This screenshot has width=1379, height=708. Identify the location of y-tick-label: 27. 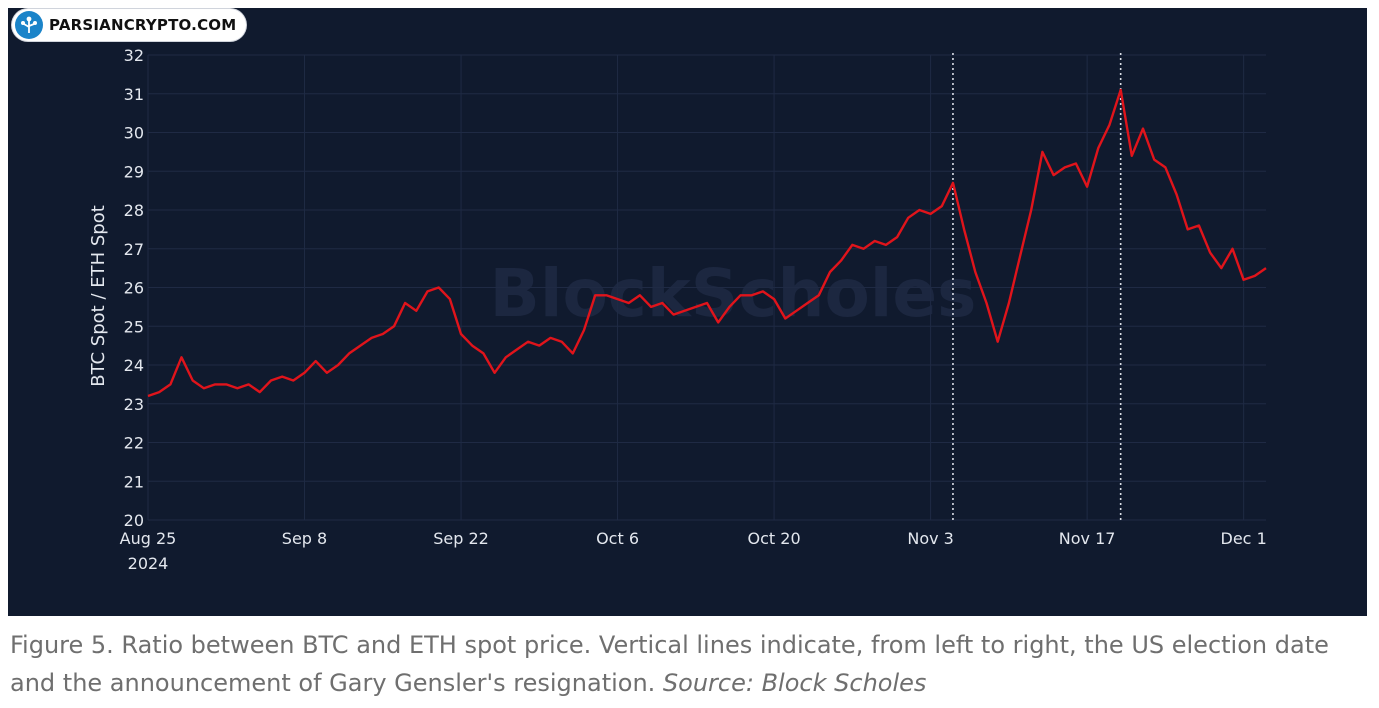
(134, 249).